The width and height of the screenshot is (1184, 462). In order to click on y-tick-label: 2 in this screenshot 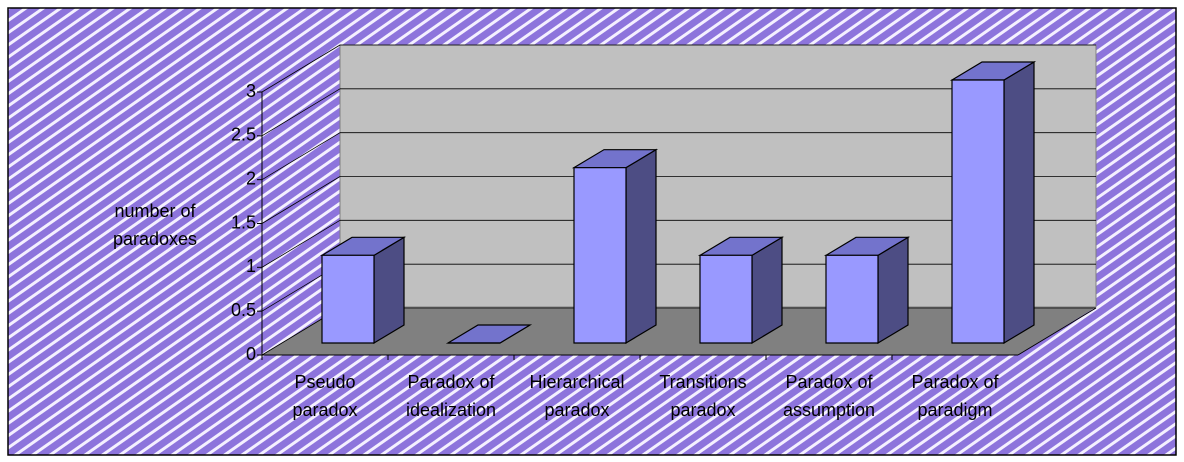, I will do `click(251, 178)`.